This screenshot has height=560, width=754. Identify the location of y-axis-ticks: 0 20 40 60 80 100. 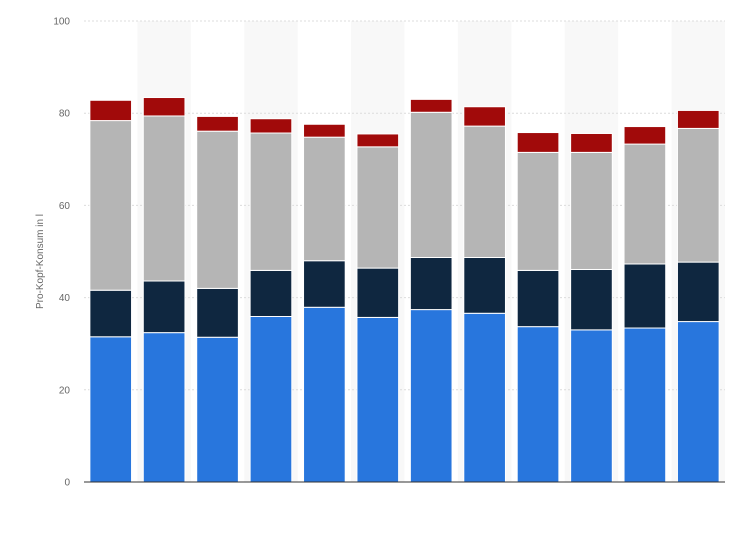
(61, 253).